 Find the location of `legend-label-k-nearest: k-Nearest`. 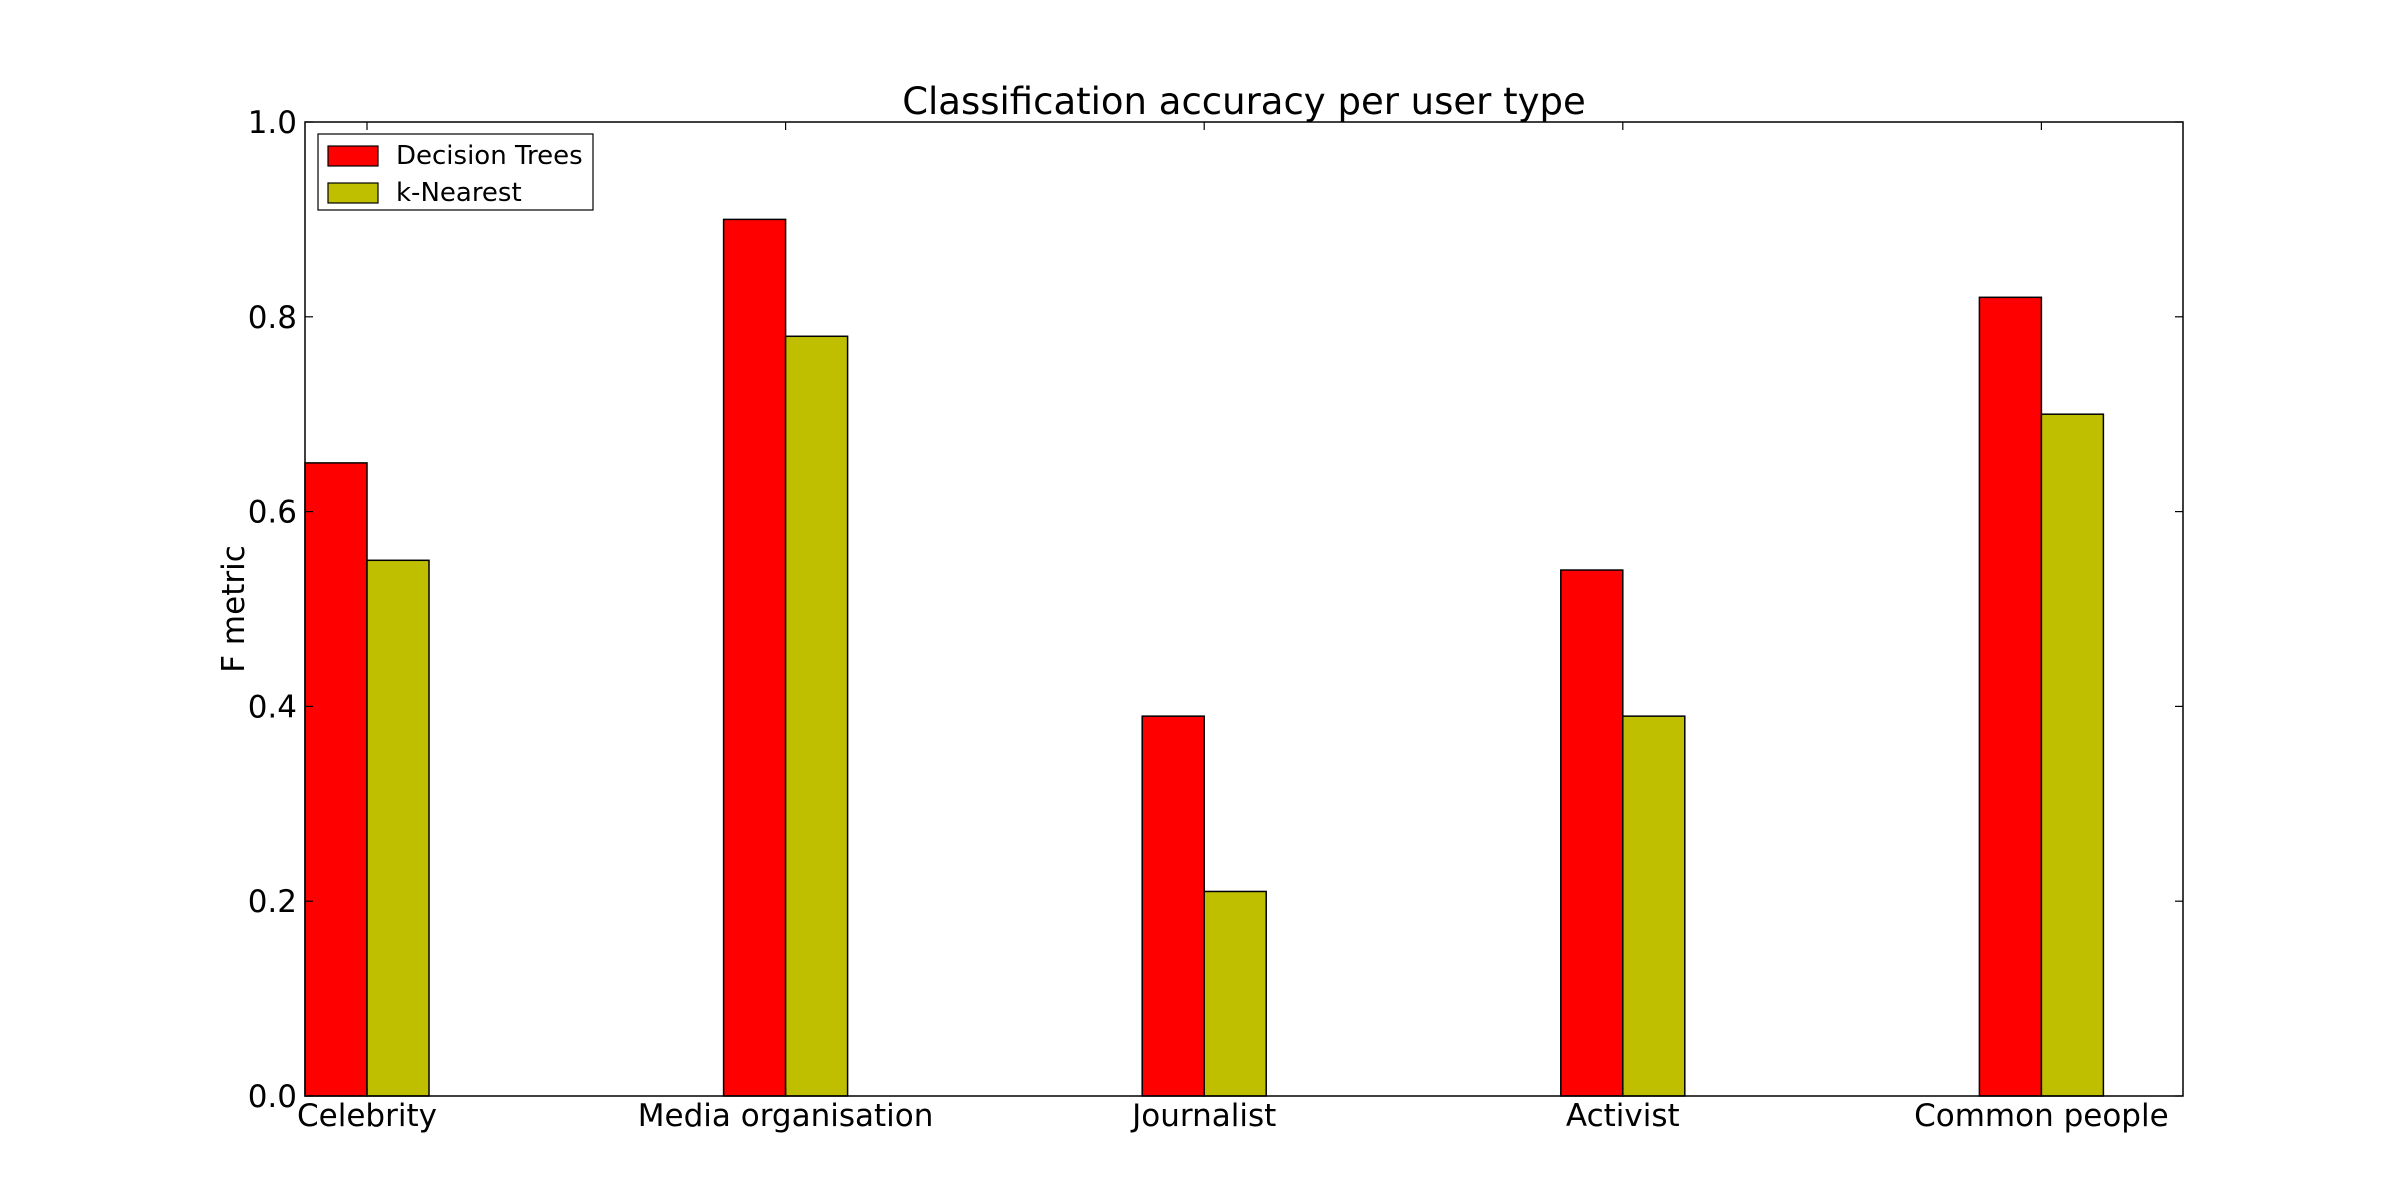

legend-label-k-nearest: k-Nearest is located at coordinates (459, 193).